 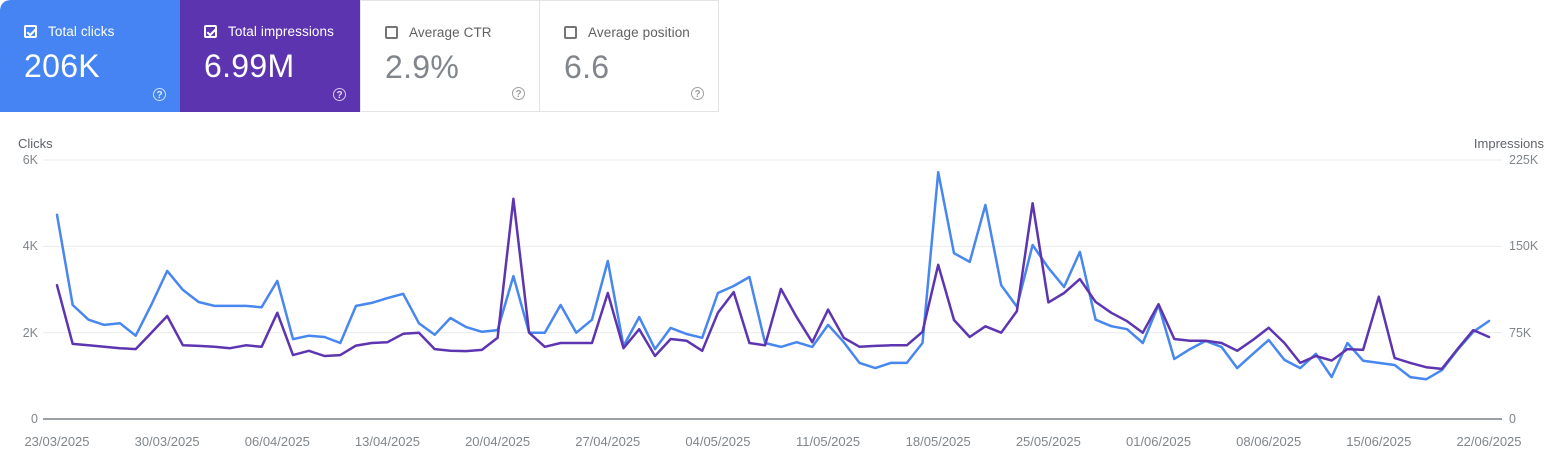 What do you see at coordinates (570, 32) in the screenshot?
I see `average-position-checkbox` at bounding box center [570, 32].